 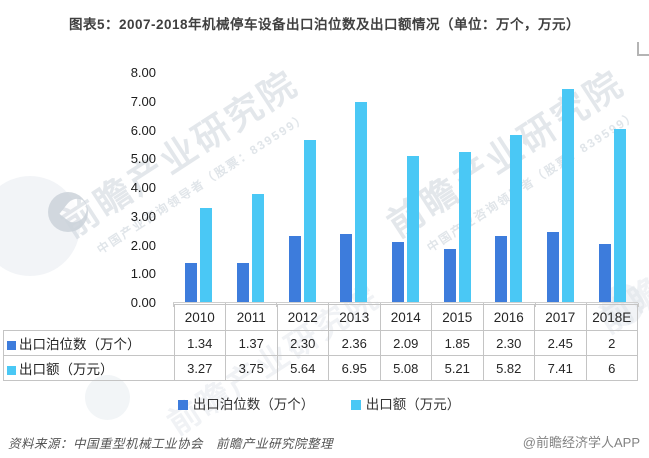 What do you see at coordinates (457, 343) in the screenshot?
I see `table-value-cell: 1.85` at bounding box center [457, 343].